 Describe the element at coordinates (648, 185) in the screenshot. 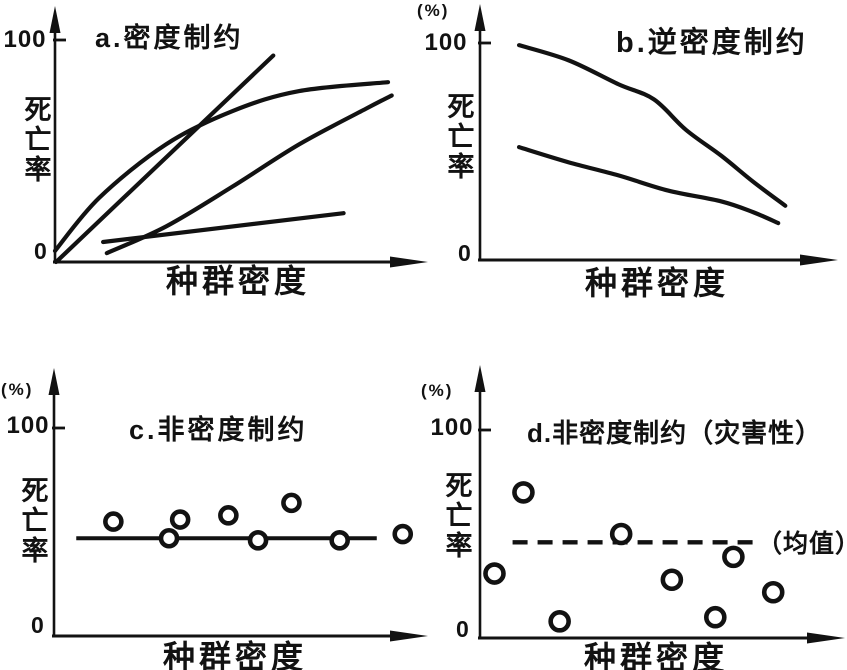

I see `panel-b-series-lower-declining-curve` at that location.